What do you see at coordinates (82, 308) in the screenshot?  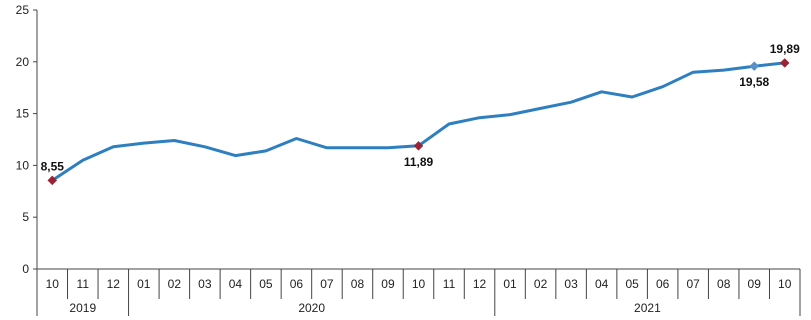 I see `year-label: 2019` at bounding box center [82, 308].